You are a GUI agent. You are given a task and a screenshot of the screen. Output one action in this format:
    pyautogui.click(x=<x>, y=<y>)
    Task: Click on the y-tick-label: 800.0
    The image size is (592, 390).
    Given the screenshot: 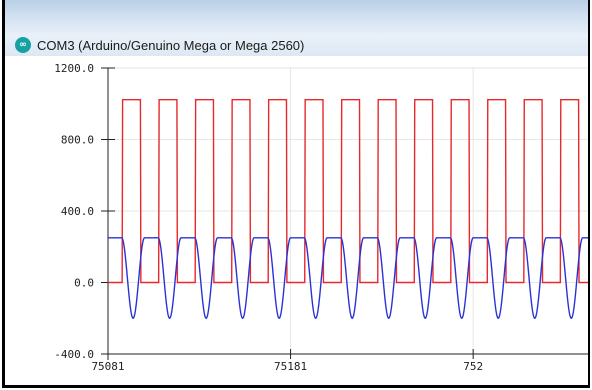 What is the action you would take?
    pyautogui.click(x=77, y=140)
    